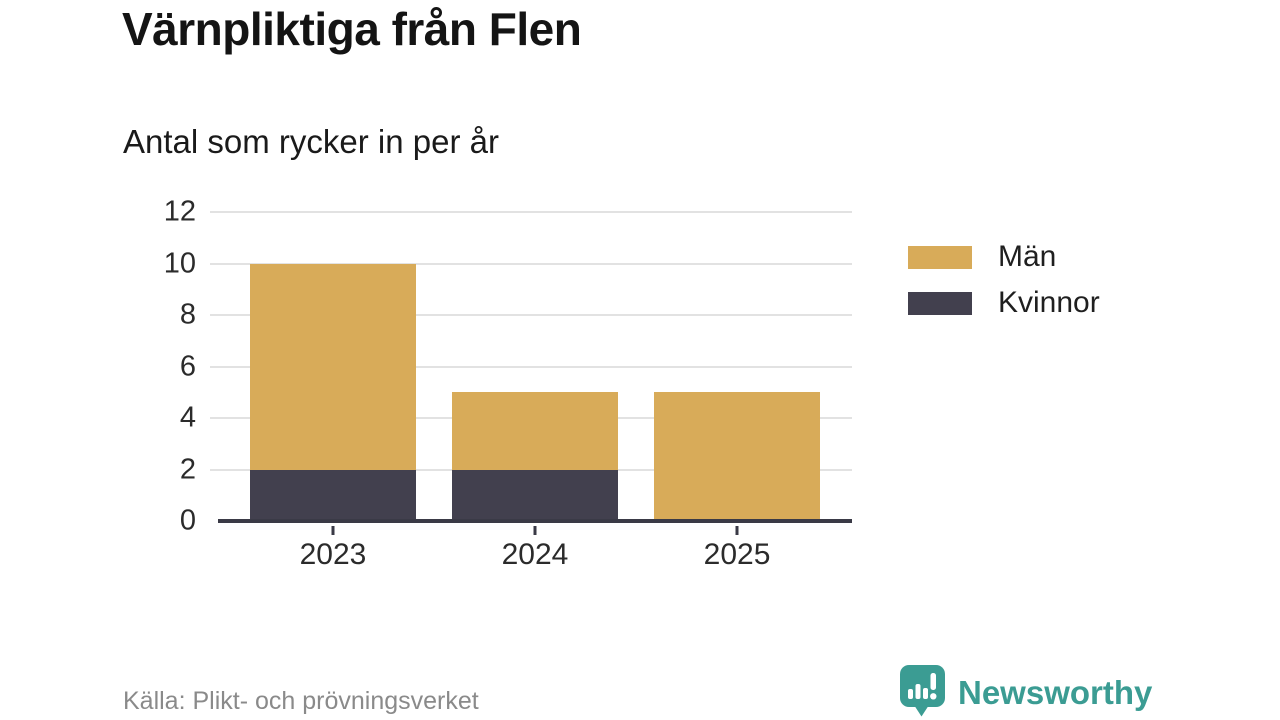  What do you see at coordinates (737, 530) in the screenshot?
I see `x-tick-2025` at bounding box center [737, 530].